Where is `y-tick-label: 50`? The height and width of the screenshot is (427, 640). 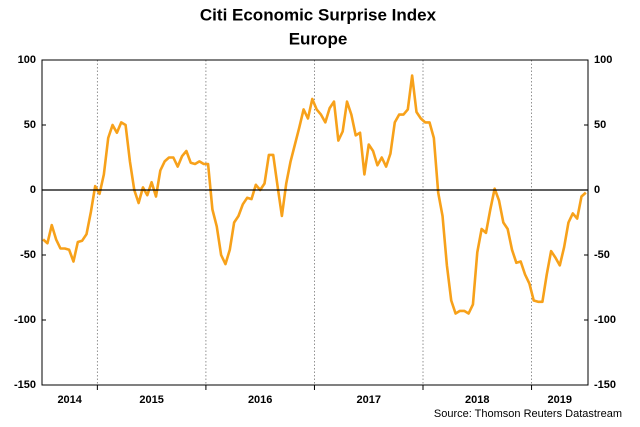
y-tick-label: 50 is located at coordinates (30, 125).